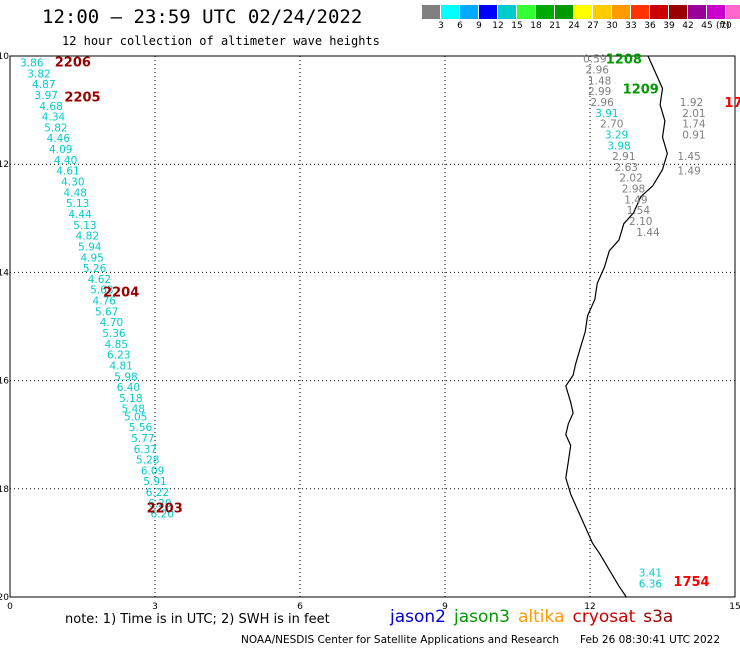 This screenshot has width=740, height=650. I want to click on y-tick-label: 16, so click(4, 382).